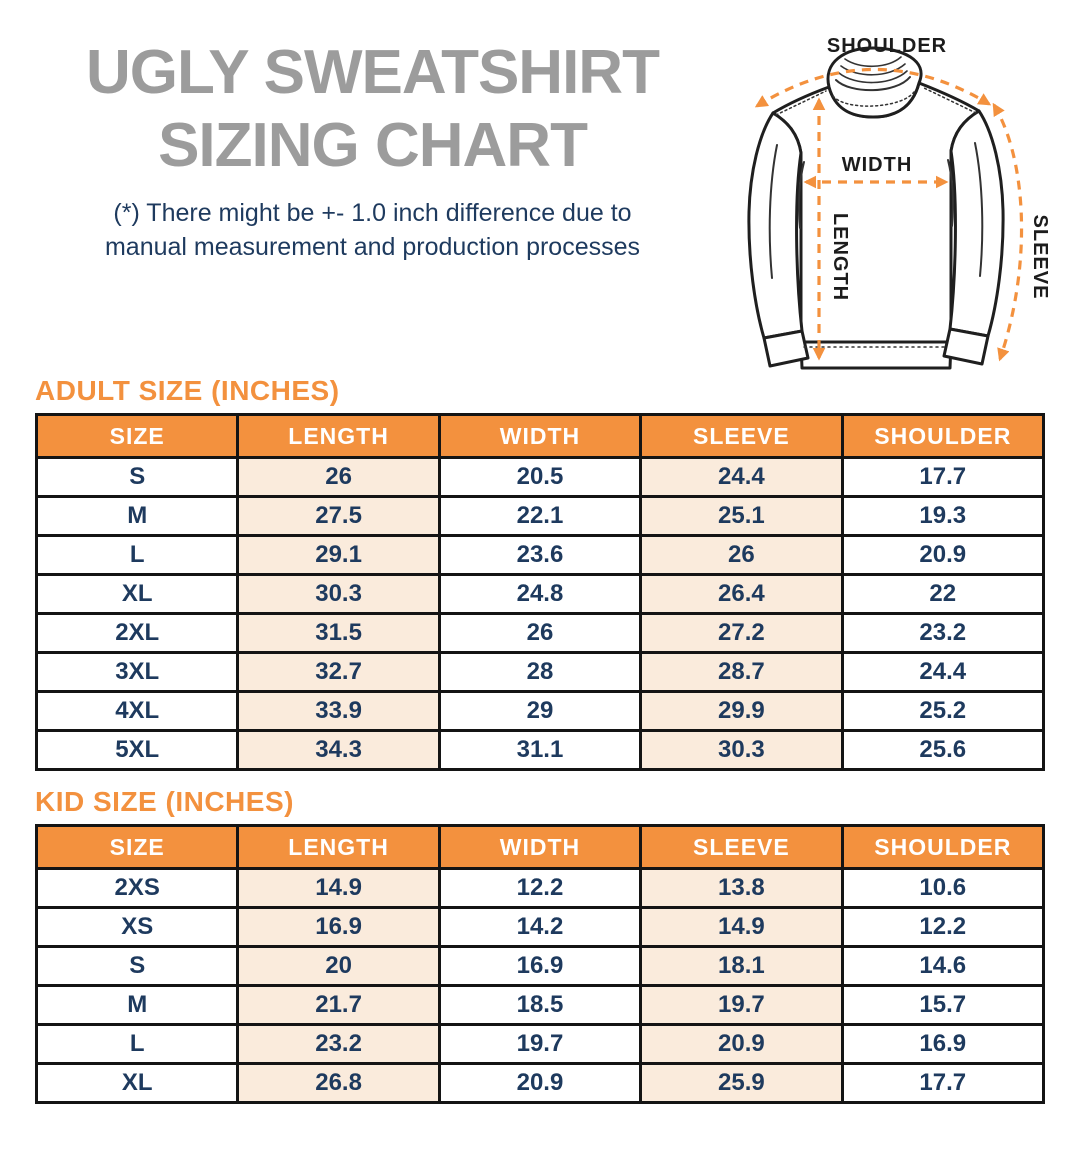  Describe the element at coordinates (338, 1083) in the screenshot. I see `length-cell: 26.8` at that location.